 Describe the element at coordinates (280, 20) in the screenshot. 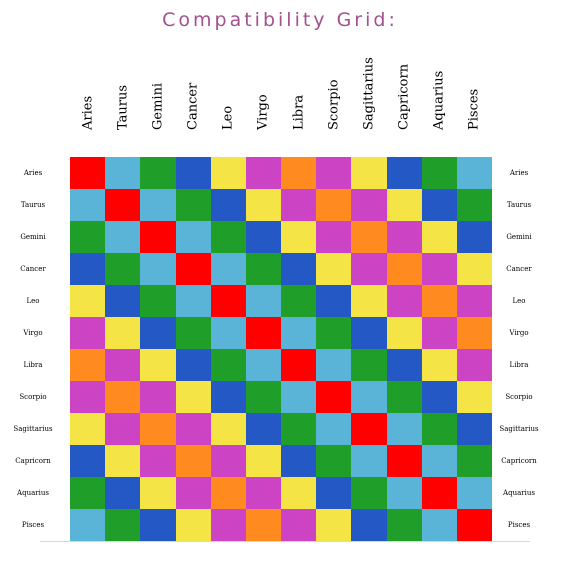

I see `page-title: Compatibility Grid:` at that location.